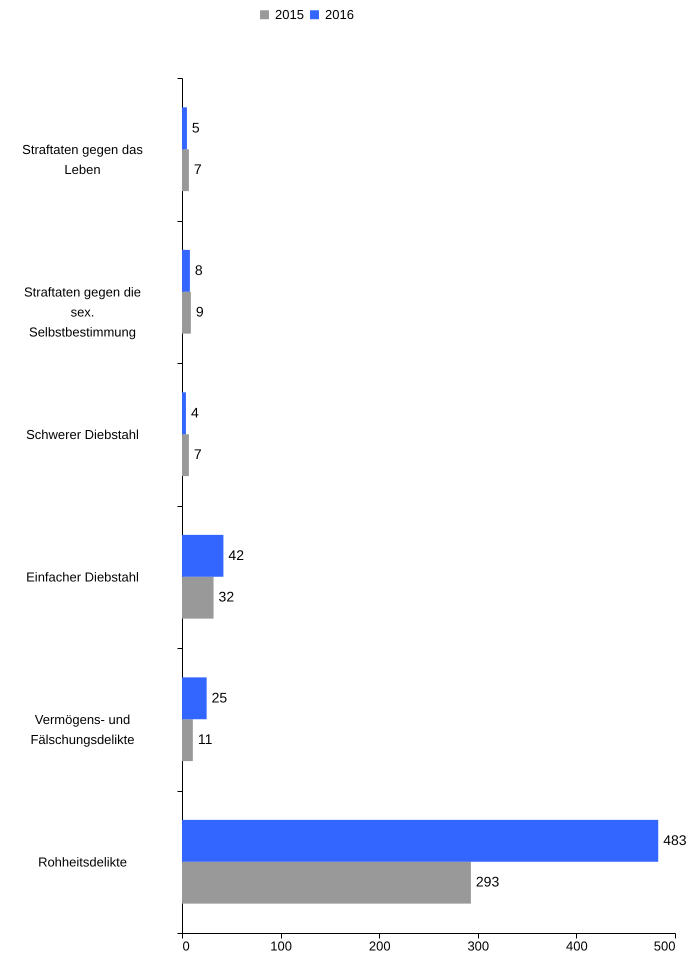  I want to click on x-tick-label: 400, so click(577, 946).